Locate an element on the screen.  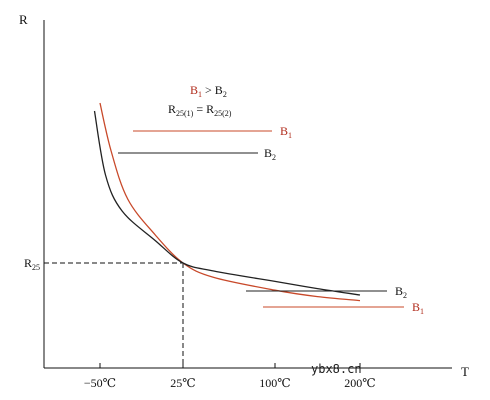
legend-r25-equality: R25(1) = R25(2) is located at coordinates (200, 110).